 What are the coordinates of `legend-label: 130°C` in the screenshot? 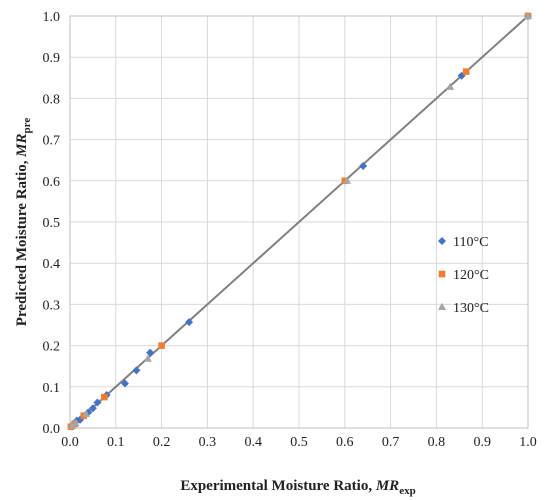 It's located at (471, 308).